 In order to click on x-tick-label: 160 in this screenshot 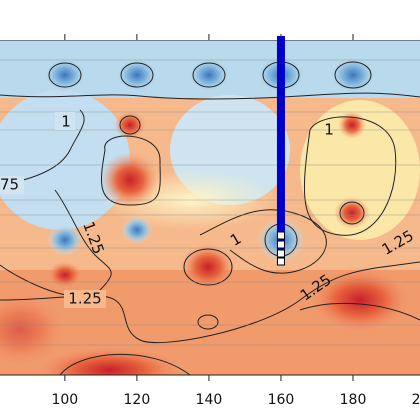, I will do `click(281, 400)`.